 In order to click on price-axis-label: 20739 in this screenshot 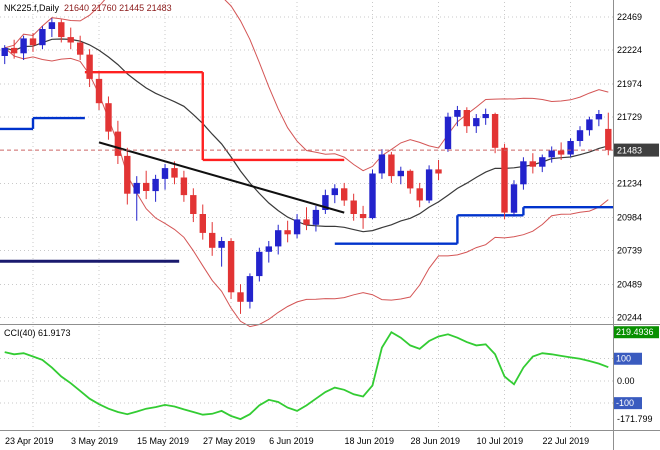, I will do `click(629, 251)`.